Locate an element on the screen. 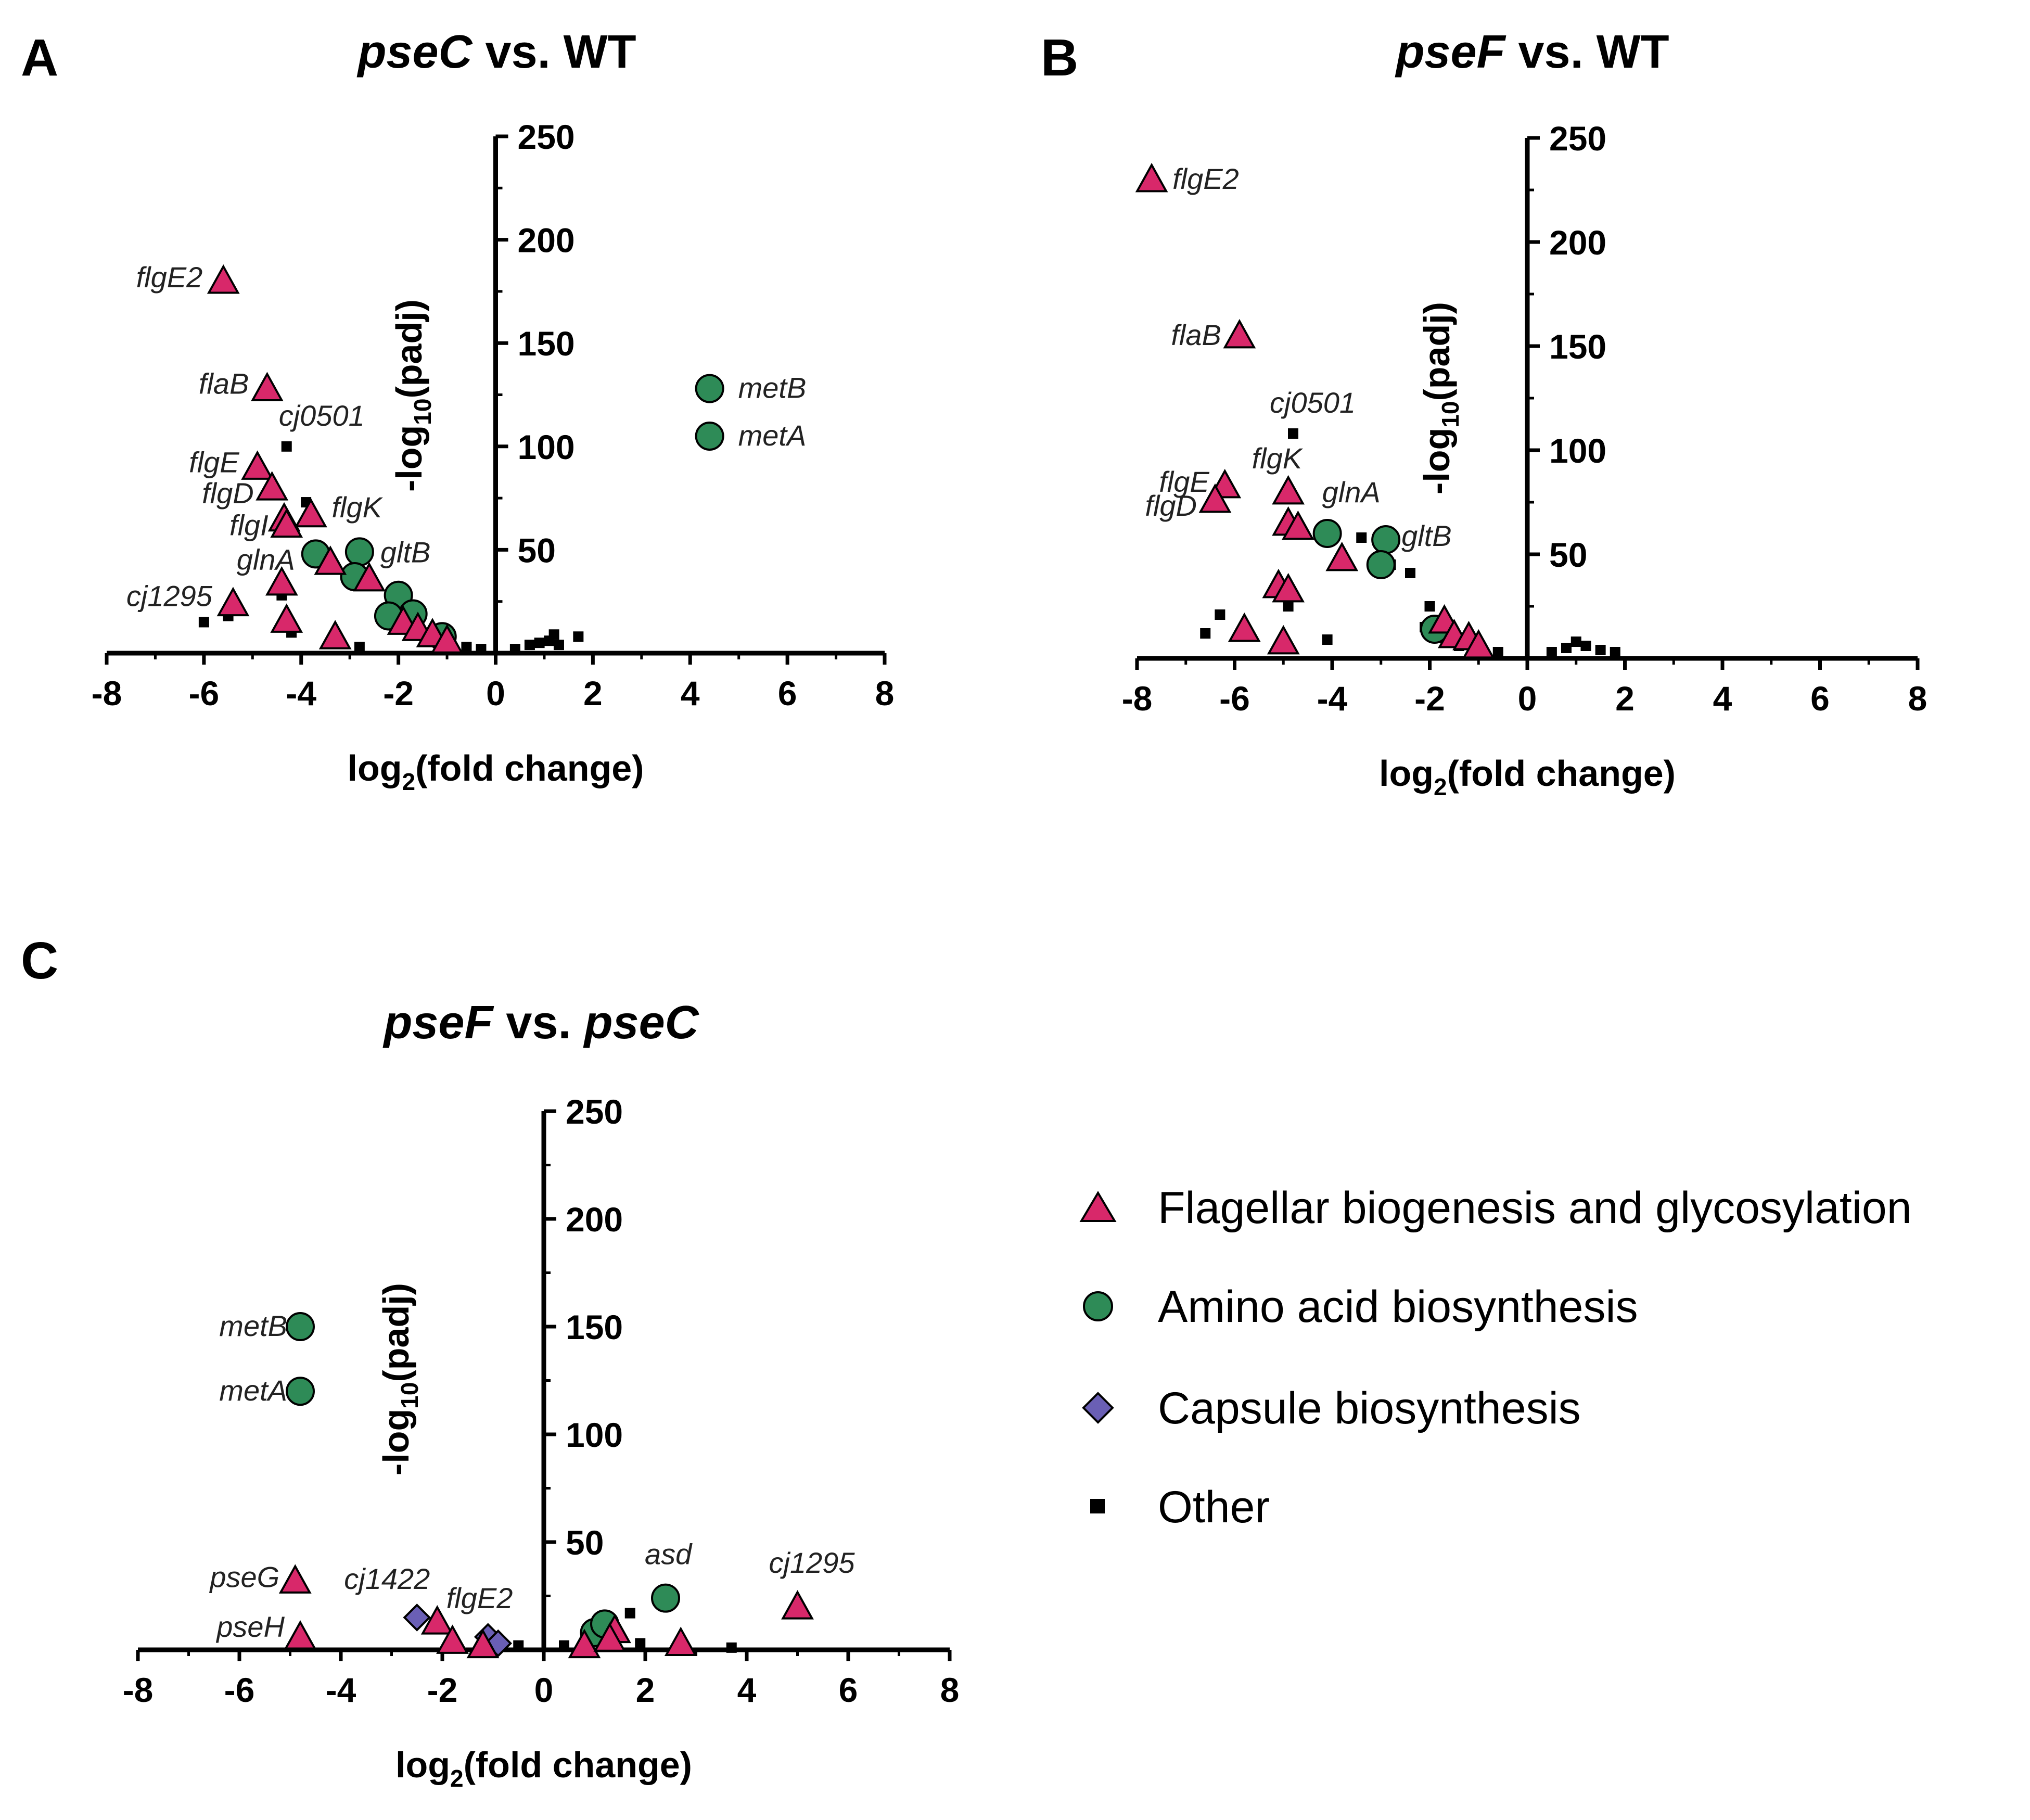  gene-label: flgE is located at coordinates (214, 463).